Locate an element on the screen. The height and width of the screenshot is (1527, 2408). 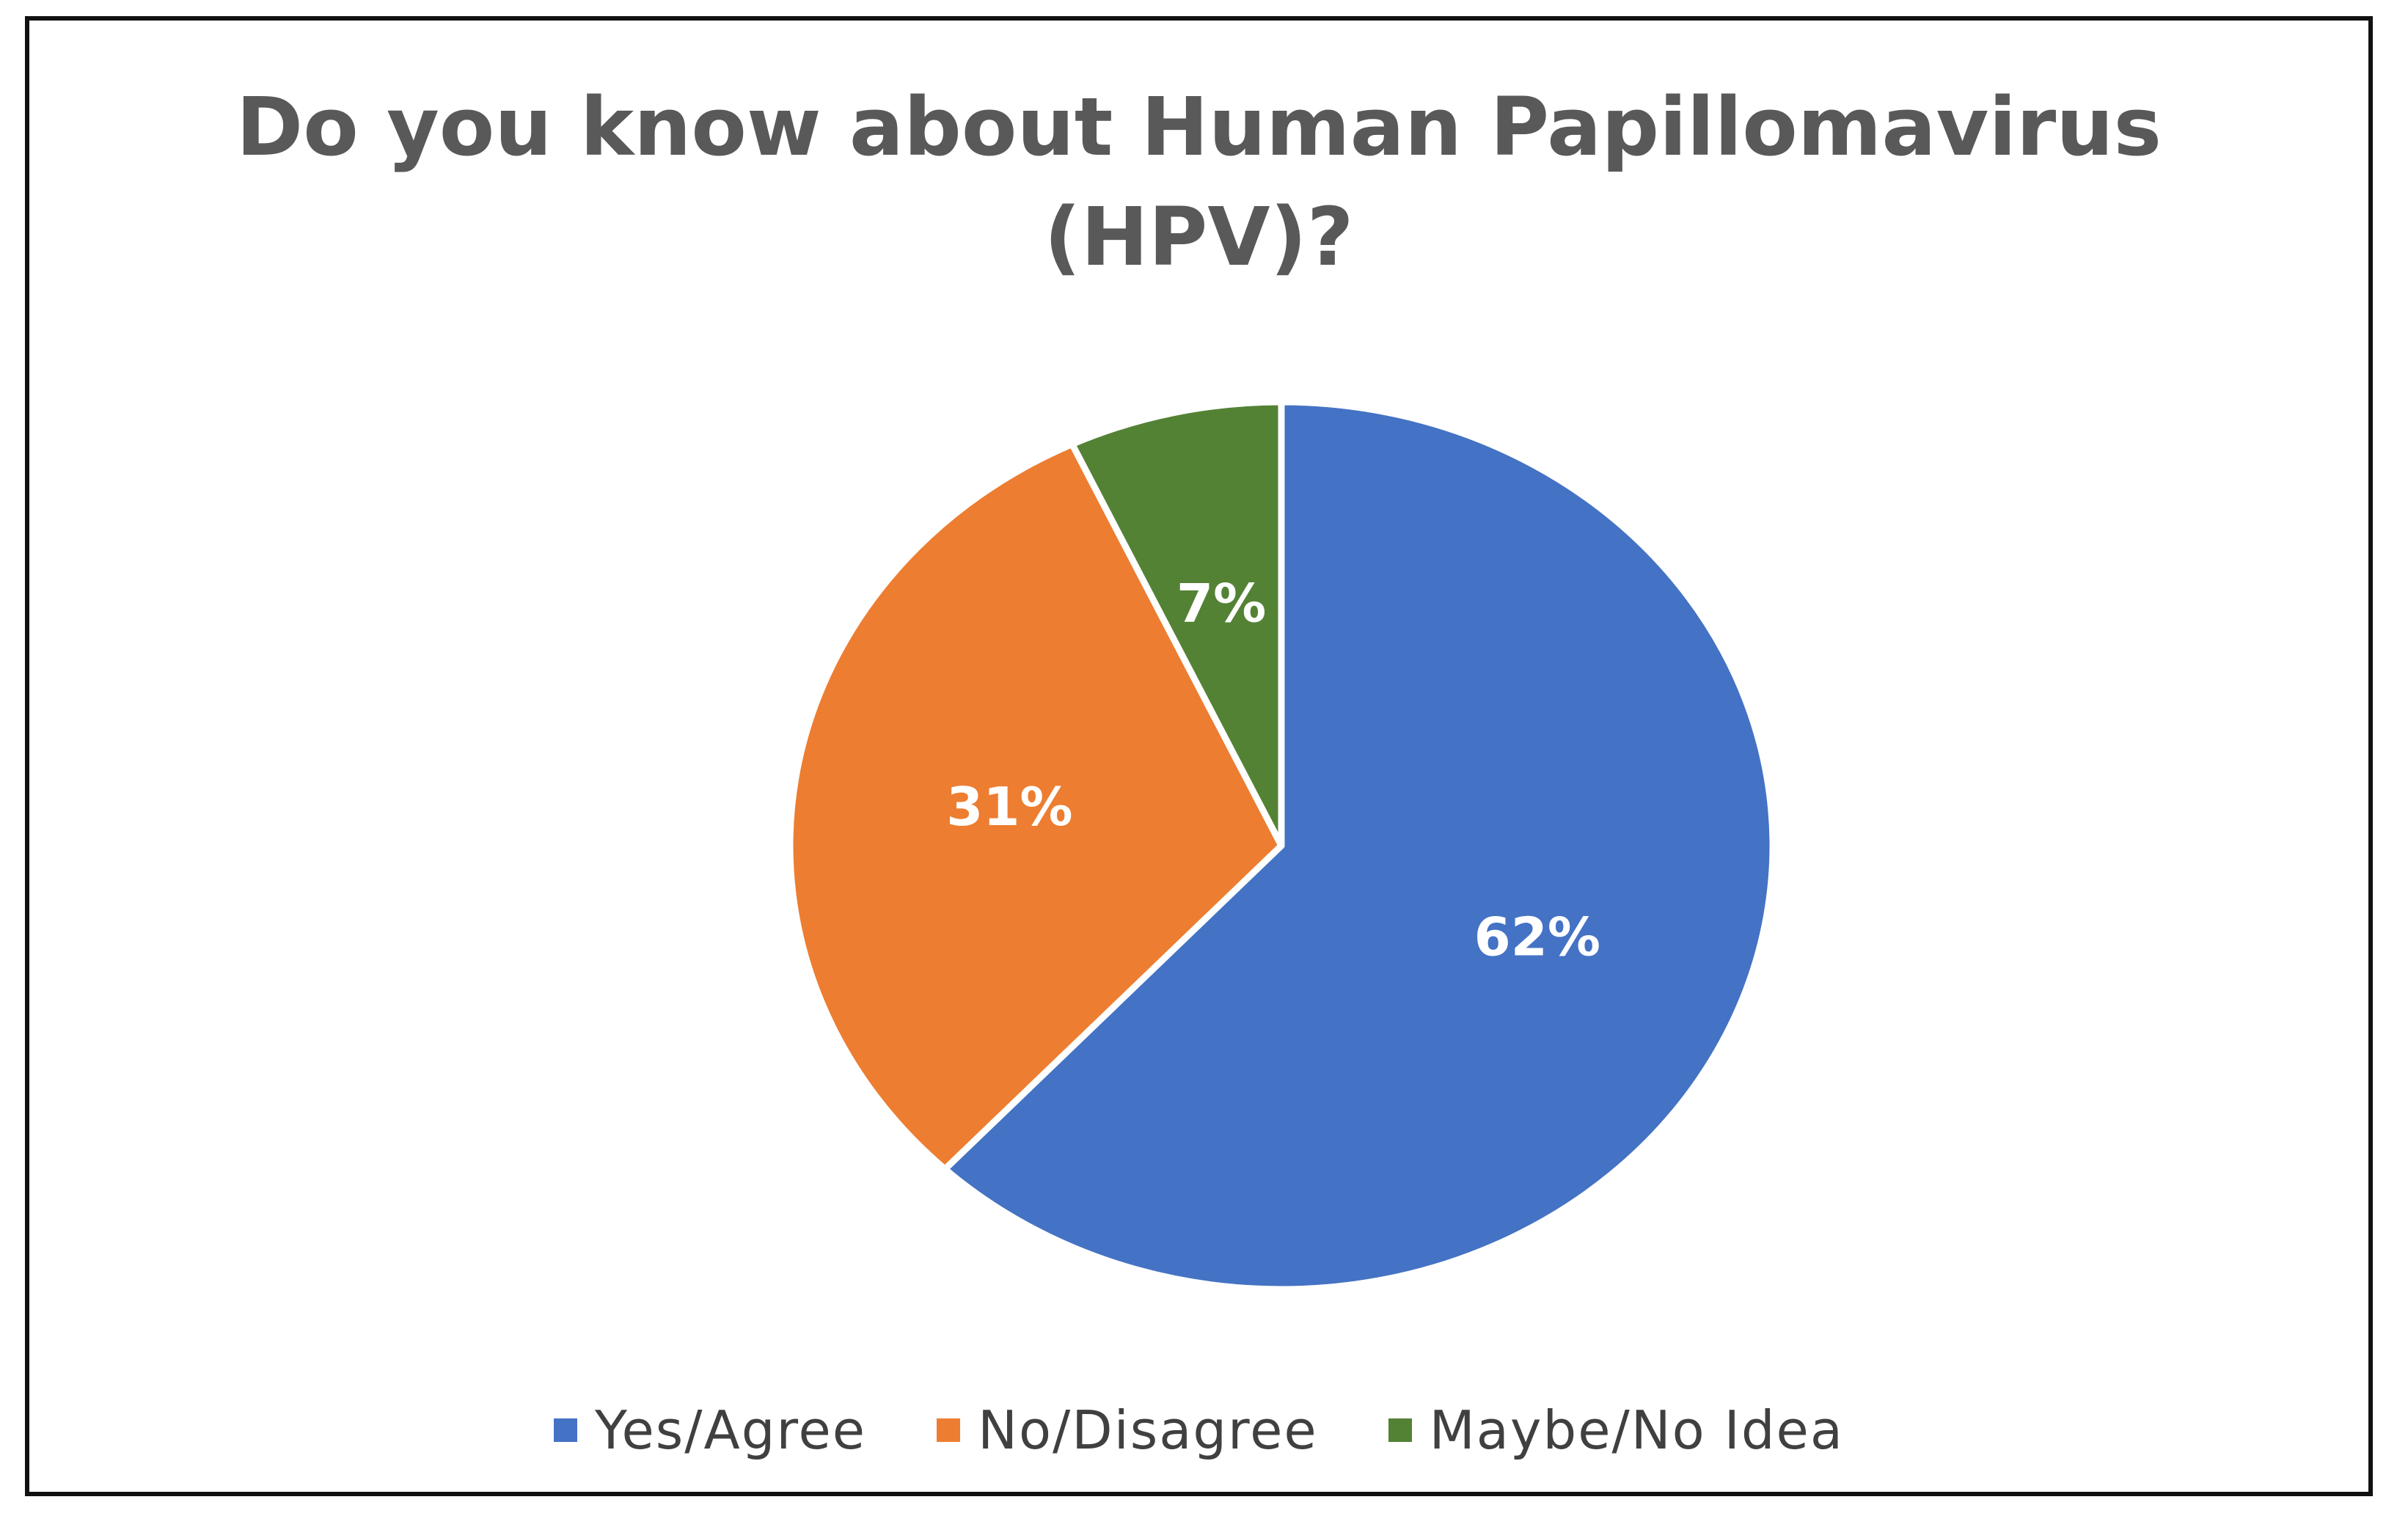
legend-swatch-yes-agree is located at coordinates (566, 1430).